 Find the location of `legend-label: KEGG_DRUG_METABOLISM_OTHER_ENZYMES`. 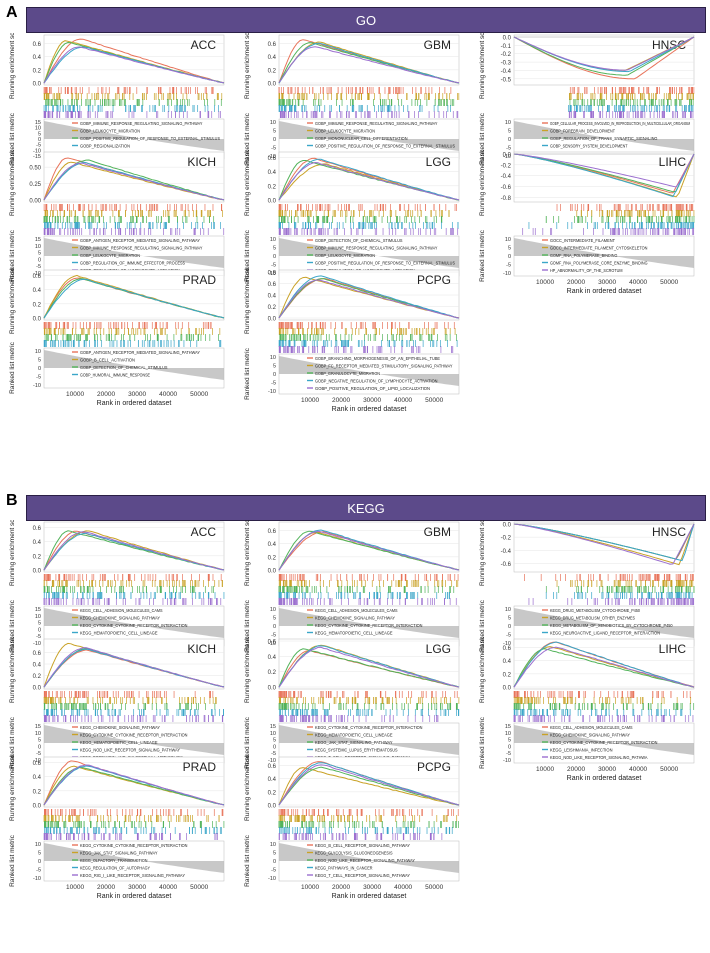

legend-label: KEGG_DRUG_METABOLISM_OTHER_ENZYMES is located at coordinates (592, 617).